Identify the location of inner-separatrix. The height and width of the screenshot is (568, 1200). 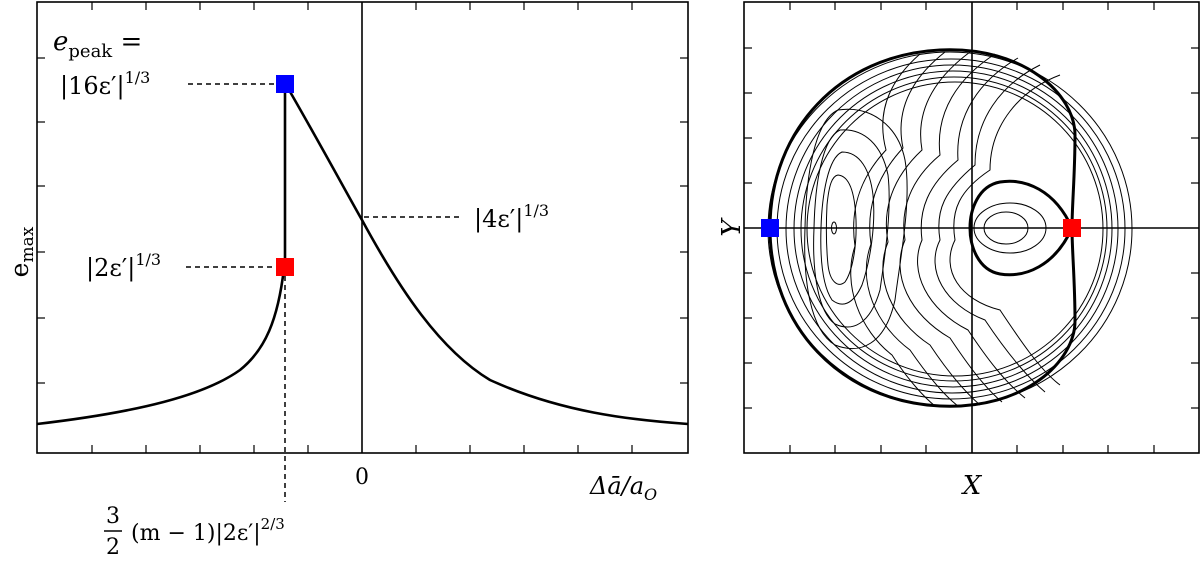
(1021, 228).